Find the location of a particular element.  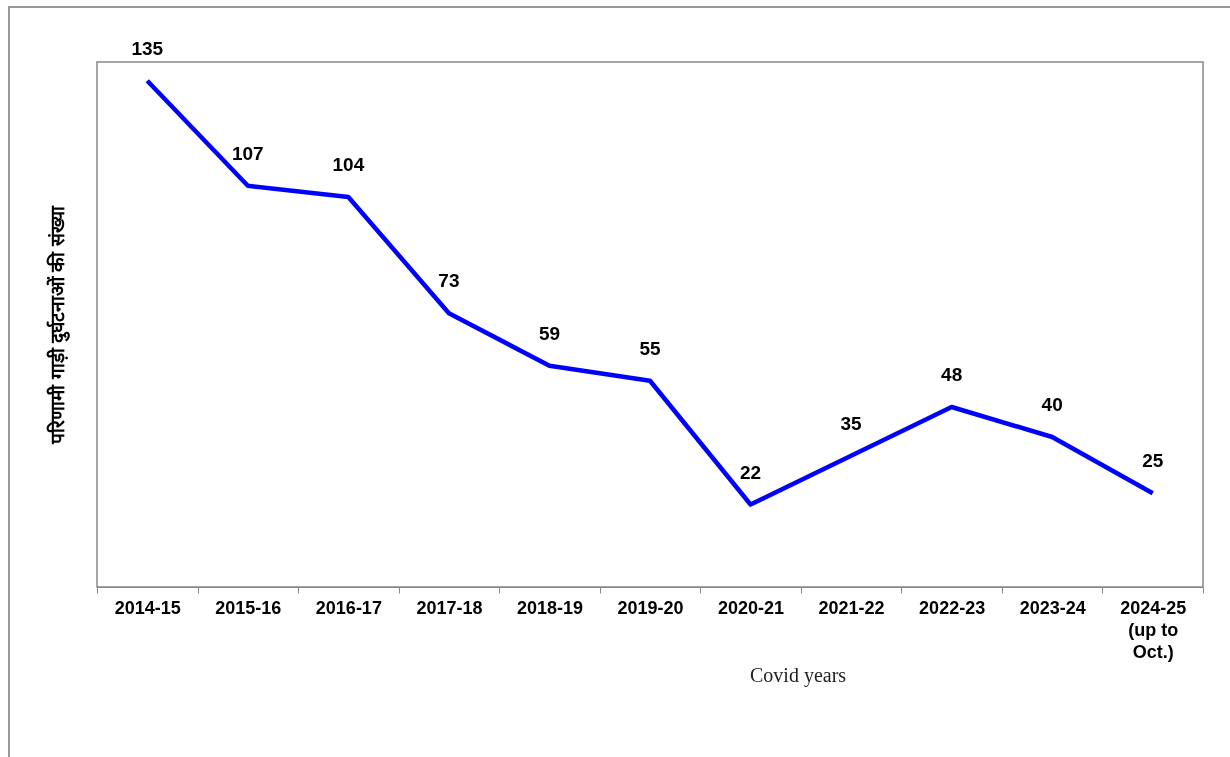

data-label: 104 is located at coordinates (348, 164).